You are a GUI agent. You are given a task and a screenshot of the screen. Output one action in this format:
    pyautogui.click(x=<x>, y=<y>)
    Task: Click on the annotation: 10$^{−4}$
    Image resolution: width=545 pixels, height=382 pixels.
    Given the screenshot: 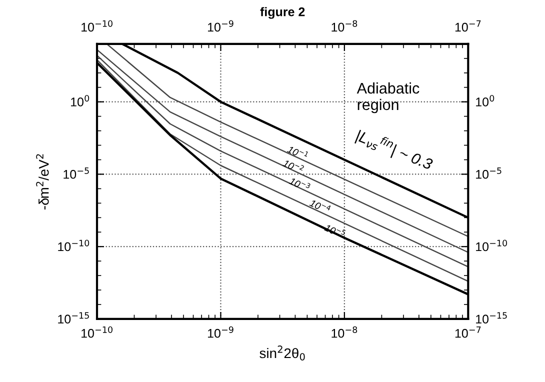 What is the action you would take?
    pyautogui.click(x=320, y=206)
    